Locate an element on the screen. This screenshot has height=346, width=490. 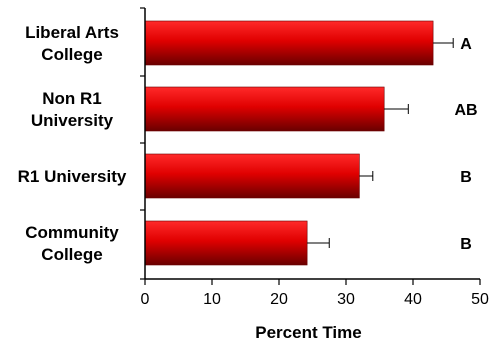
category-label-1-line-1: University is located at coordinates (72, 120).